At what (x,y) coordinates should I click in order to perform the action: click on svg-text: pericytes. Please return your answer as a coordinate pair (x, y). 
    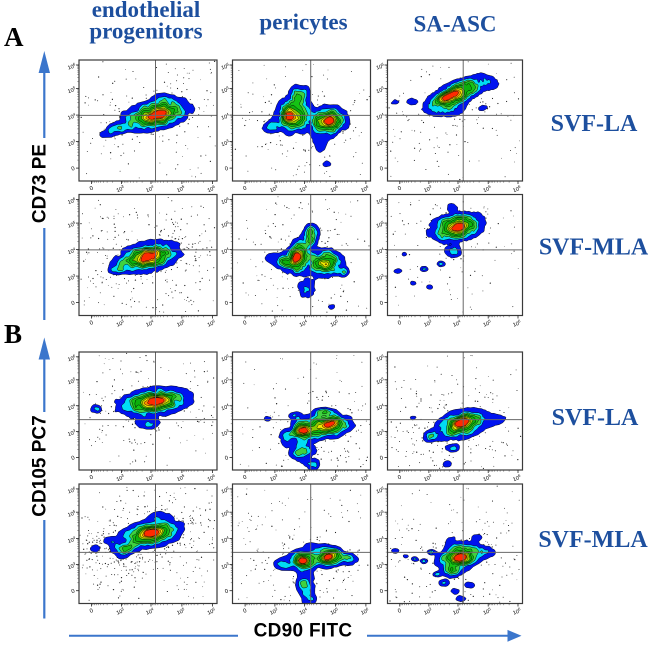
    Looking at the image, I should click on (303, 22).